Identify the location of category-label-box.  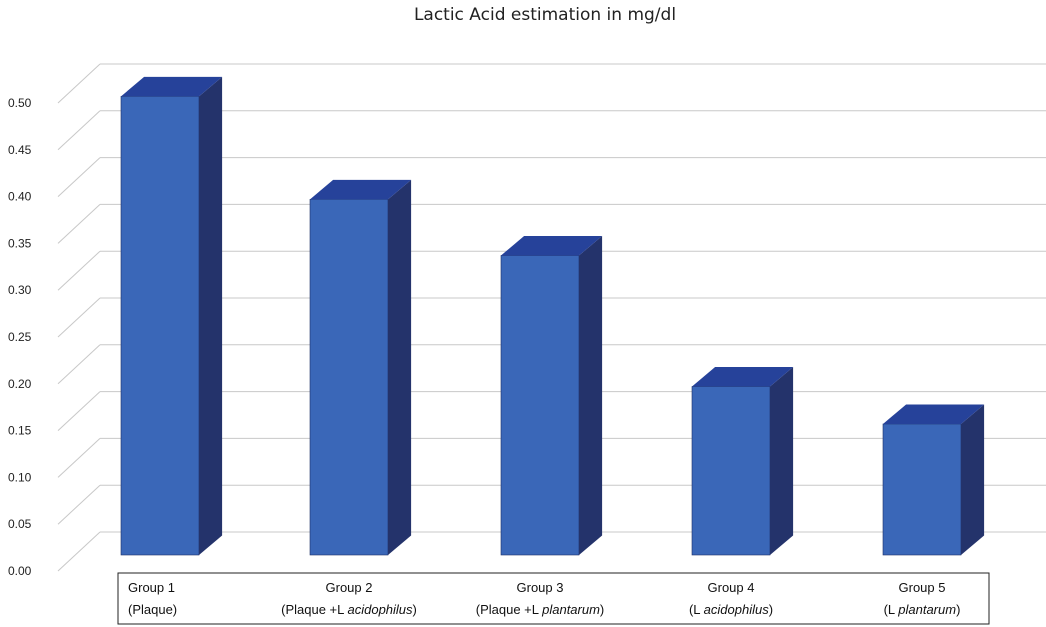
(553, 598).